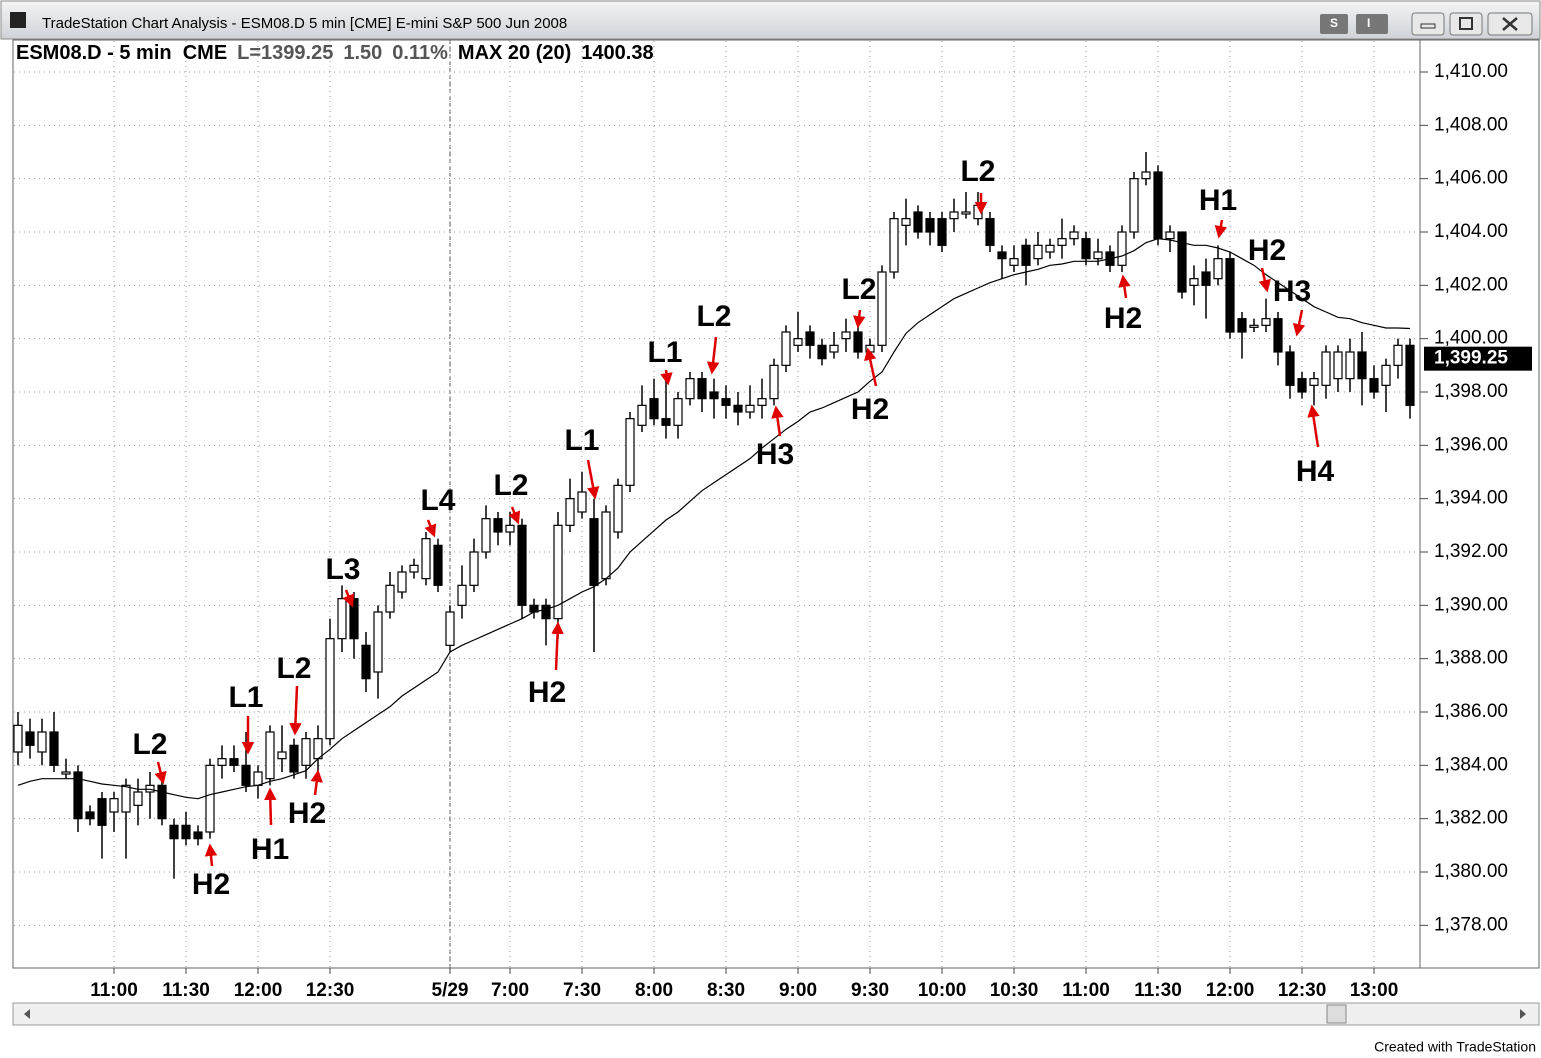 The image size is (1541, 1058). What do you see at coordinates (942, 990) in the screenshot?
I see `x-tick-label: 10:00` at bounding box center [942, 990].